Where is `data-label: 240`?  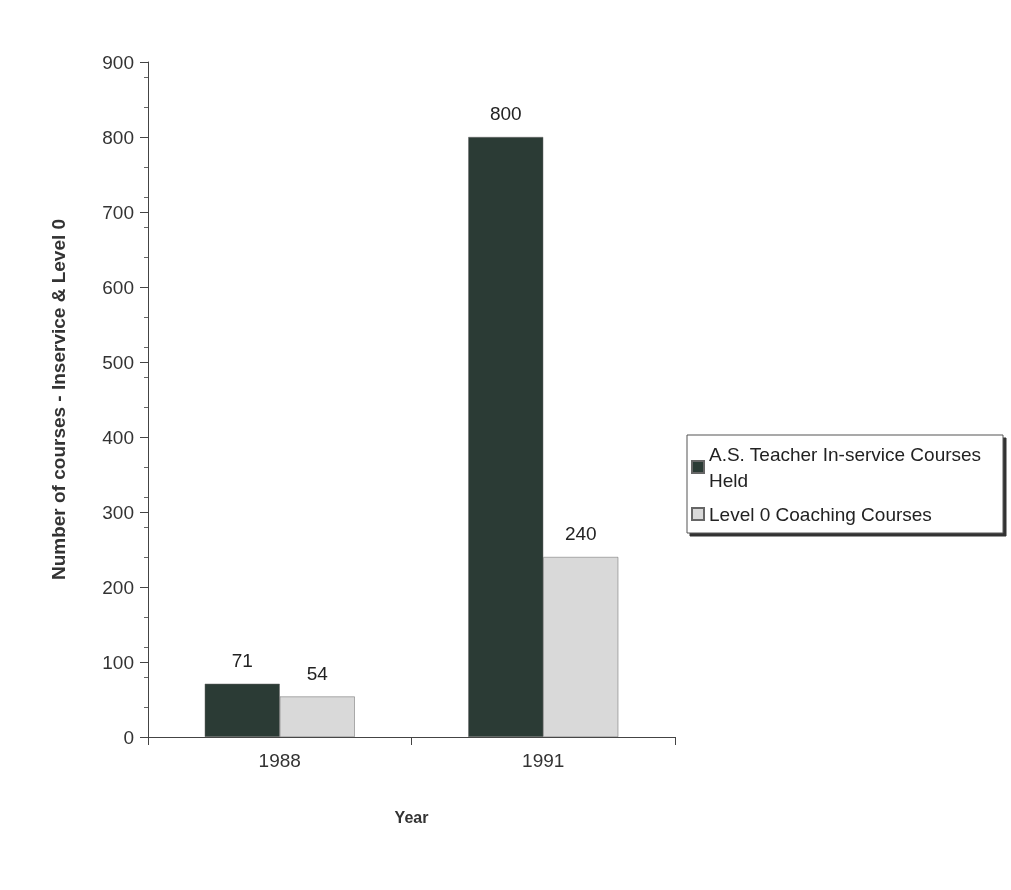 data-label: 240 is located at coordinates (580, 533).